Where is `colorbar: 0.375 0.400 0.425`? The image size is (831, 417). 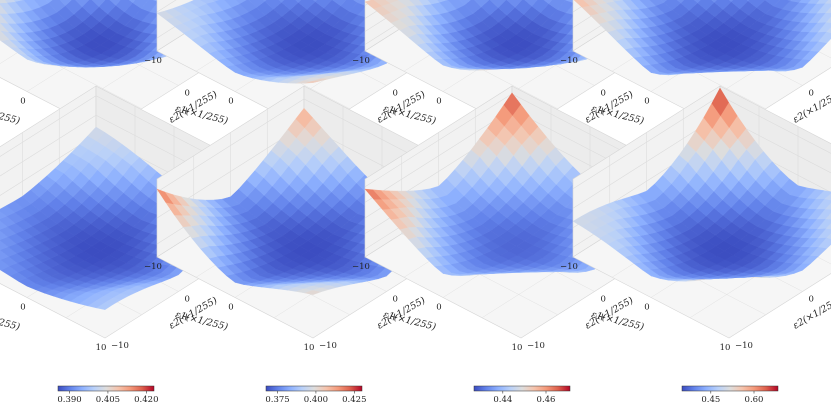 colorbar: 0.375 0.400 0.425 is located at coordinates (315, 395).